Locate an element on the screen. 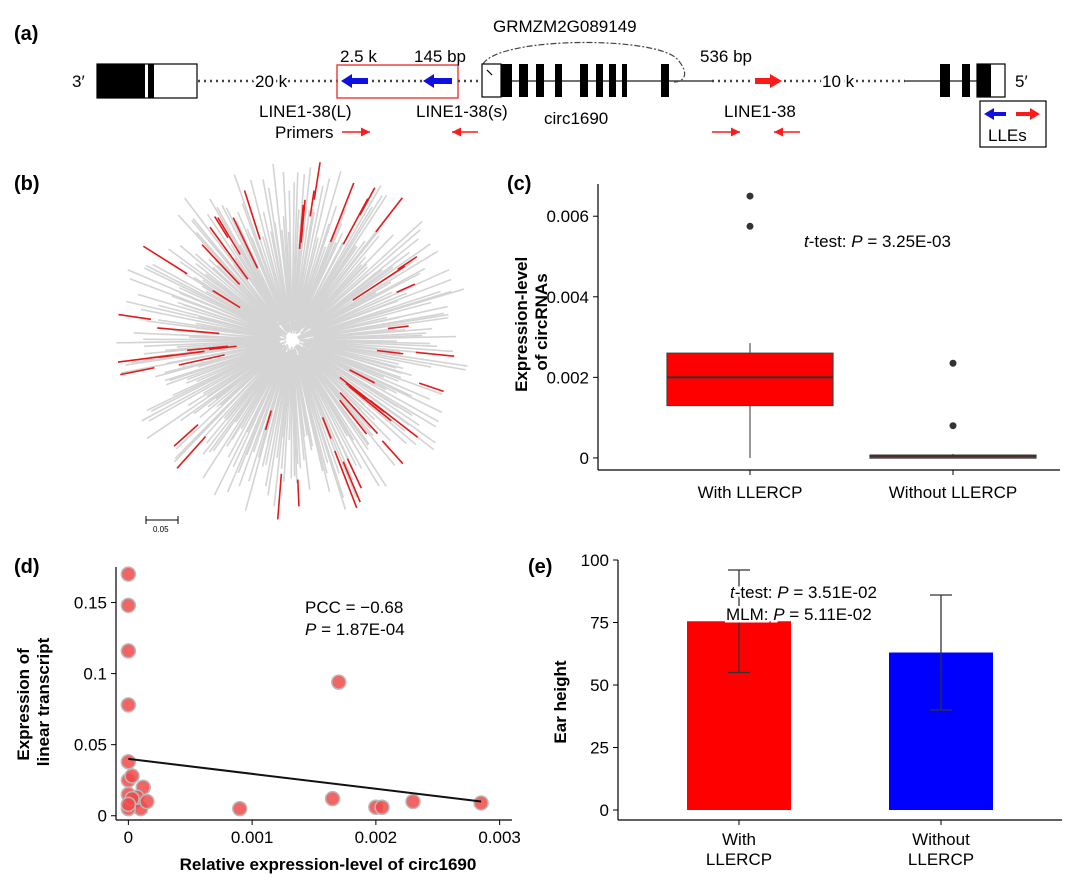 This screenshot has width=1081, height=885. e-ytick-label: 0 is located at coordinates (604, 810).